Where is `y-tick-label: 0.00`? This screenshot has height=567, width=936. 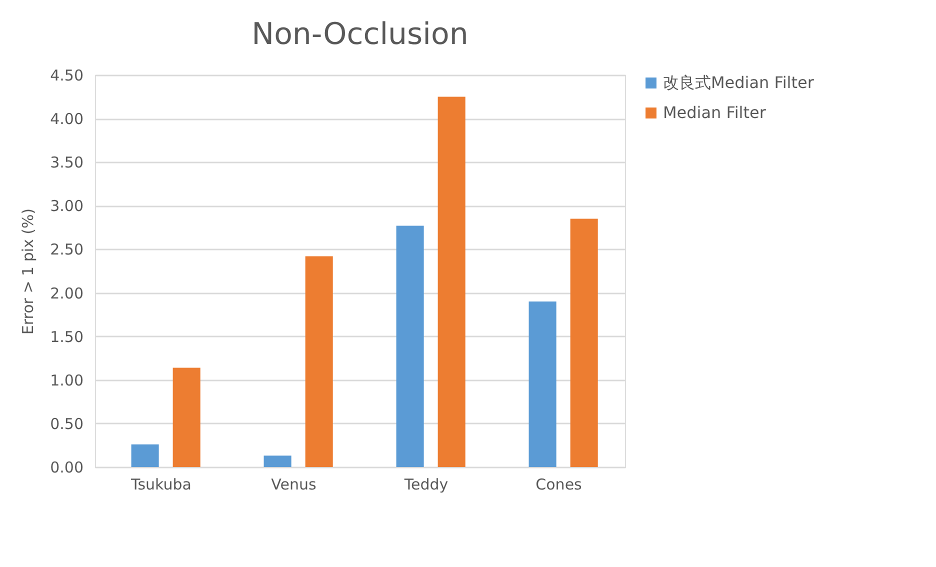 y-tick-label: 0.00 is located at coordinates (67, 467).